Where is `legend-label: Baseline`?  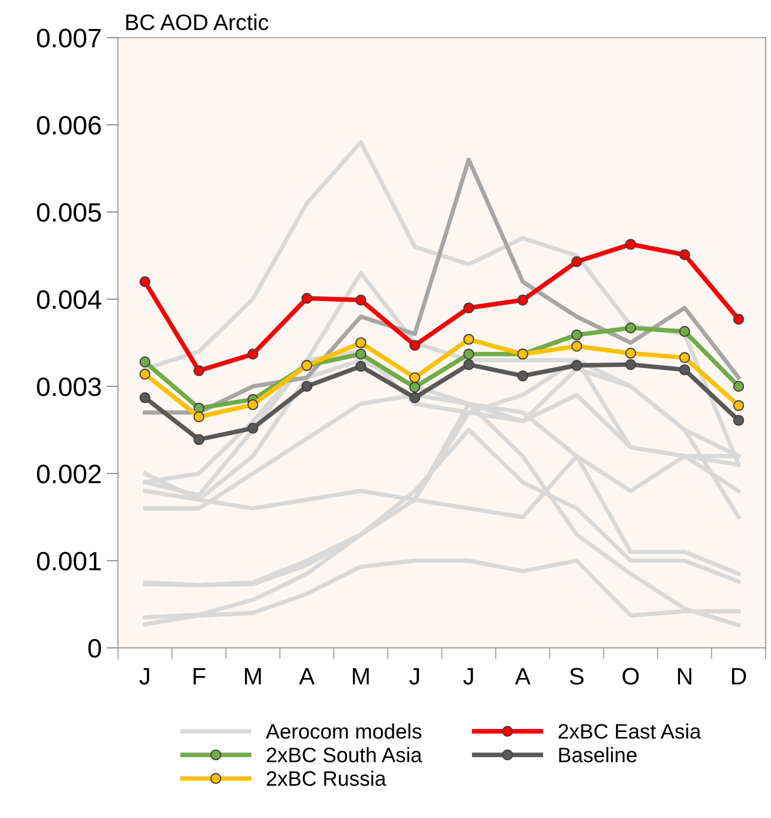
legend-label: Baseline is located at coordinates (598, 754).